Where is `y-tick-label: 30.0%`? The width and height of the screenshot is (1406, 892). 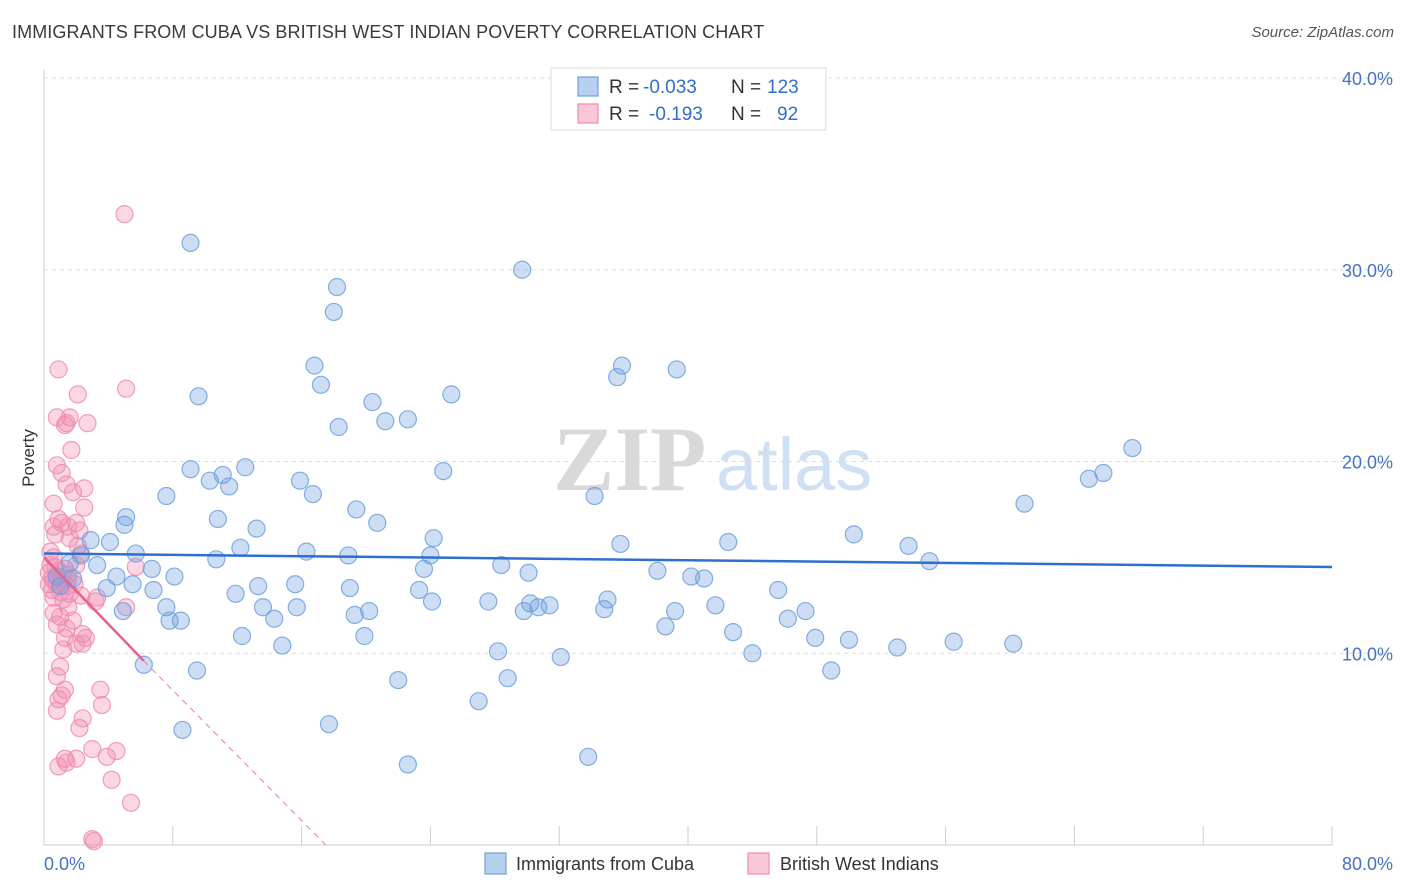 y-tick-label: 30.0% is located at coordinates (1367, 271).